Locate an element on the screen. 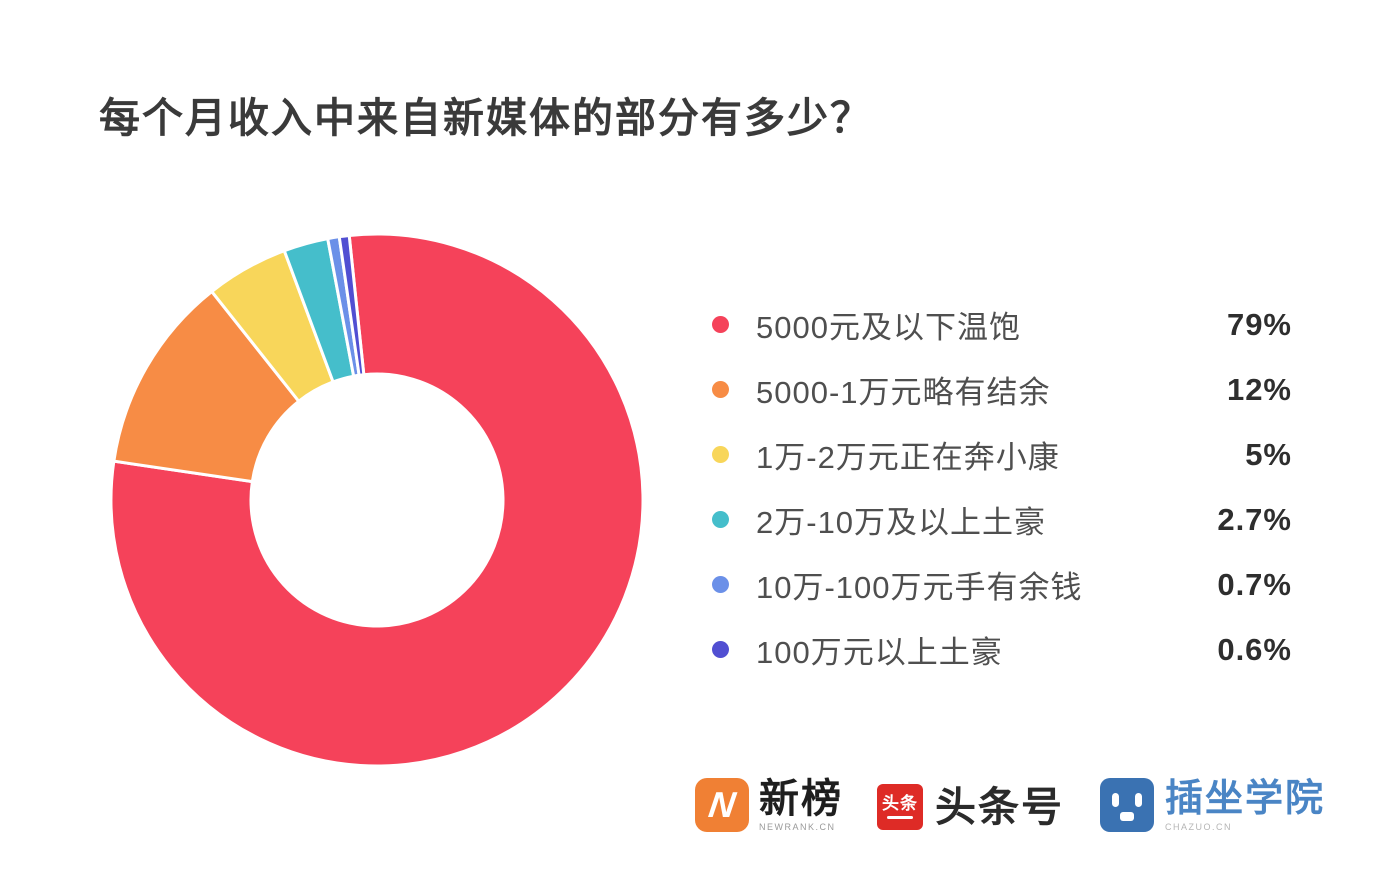 The width and height of the screenshot is (1399, 893). chazuo-face-mouth is located at coordinates (1127, 816).